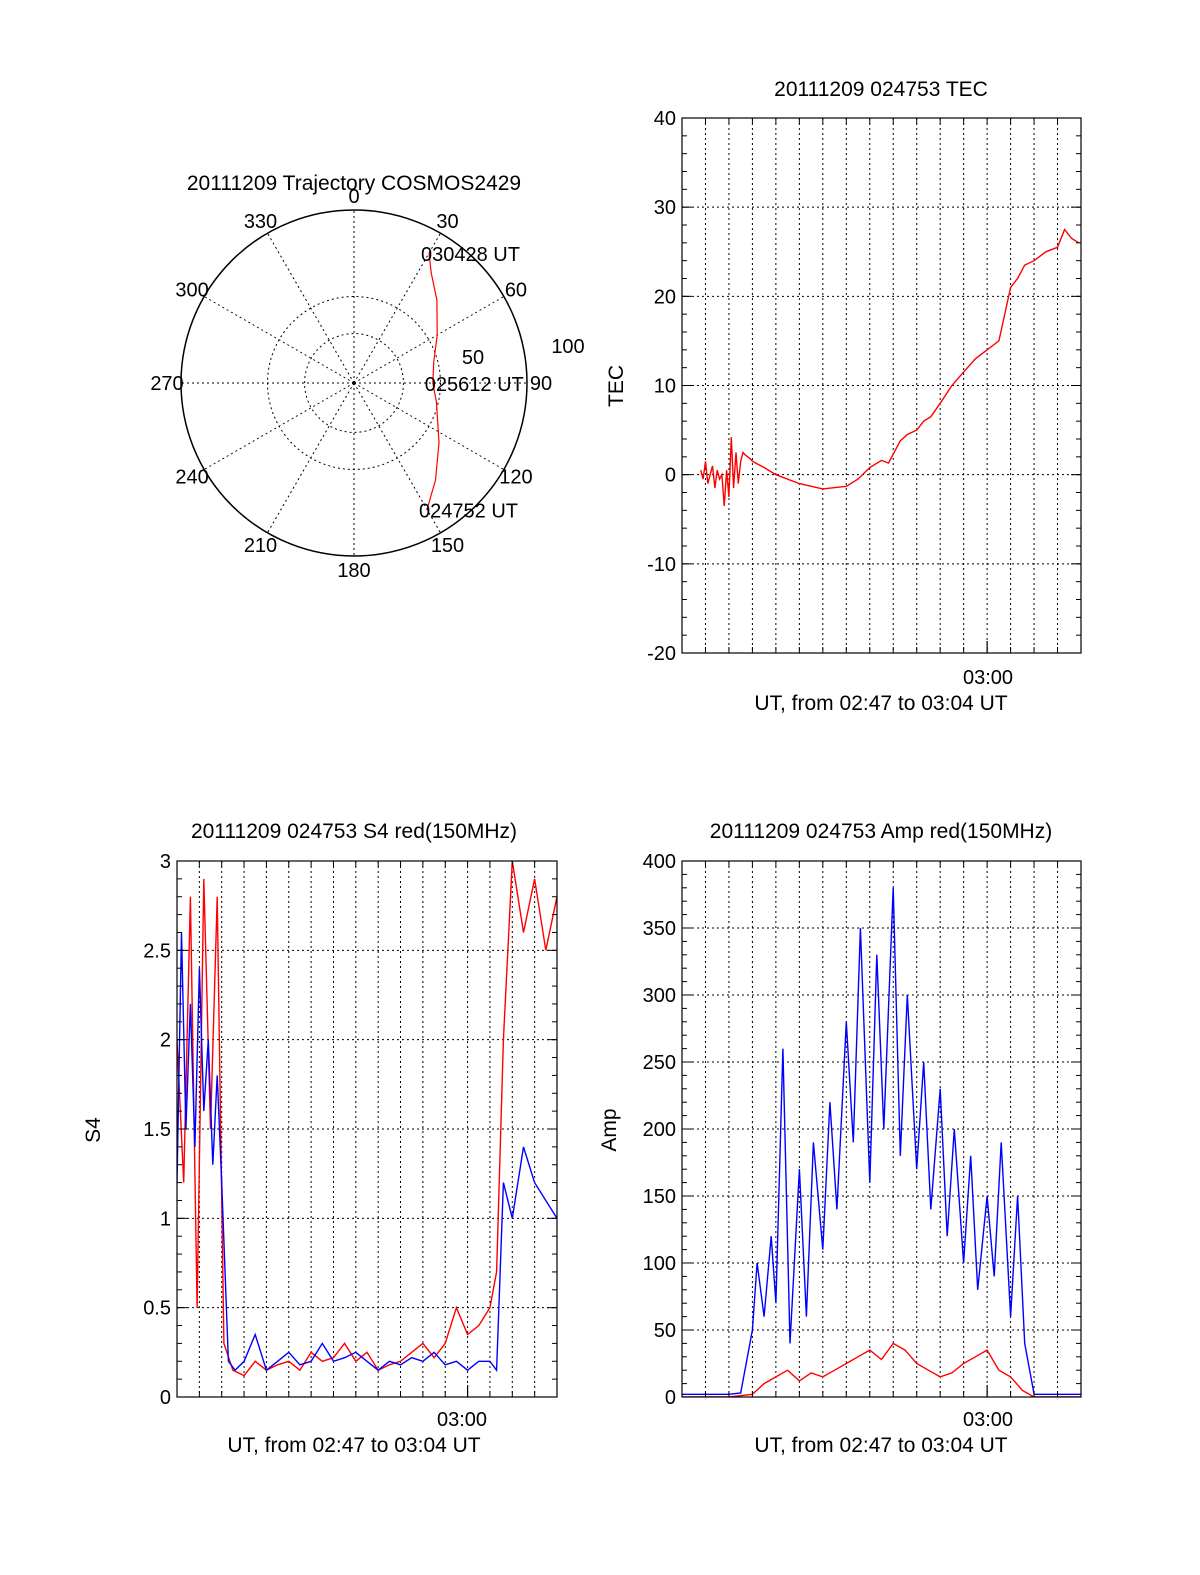 The image size is (1200, 1575). I want to click on tec-series, so click(890, 367).